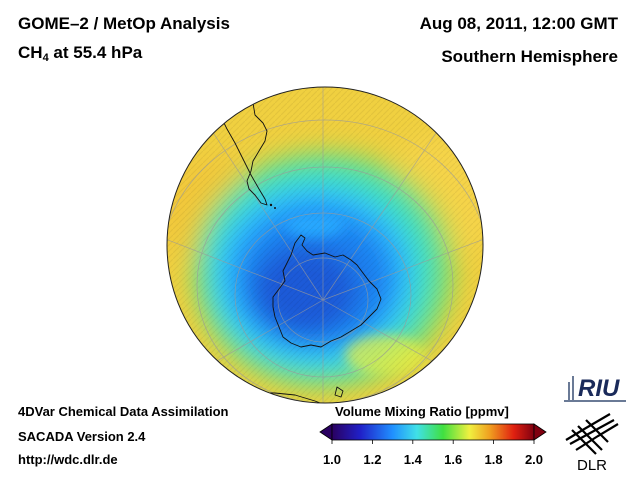 The image size is (640, 480). What do you see at coordinates (68, 459) in the screenshot?
I see `footer-url: http://wdc.dlr.de` at bounding box center [68, 459].